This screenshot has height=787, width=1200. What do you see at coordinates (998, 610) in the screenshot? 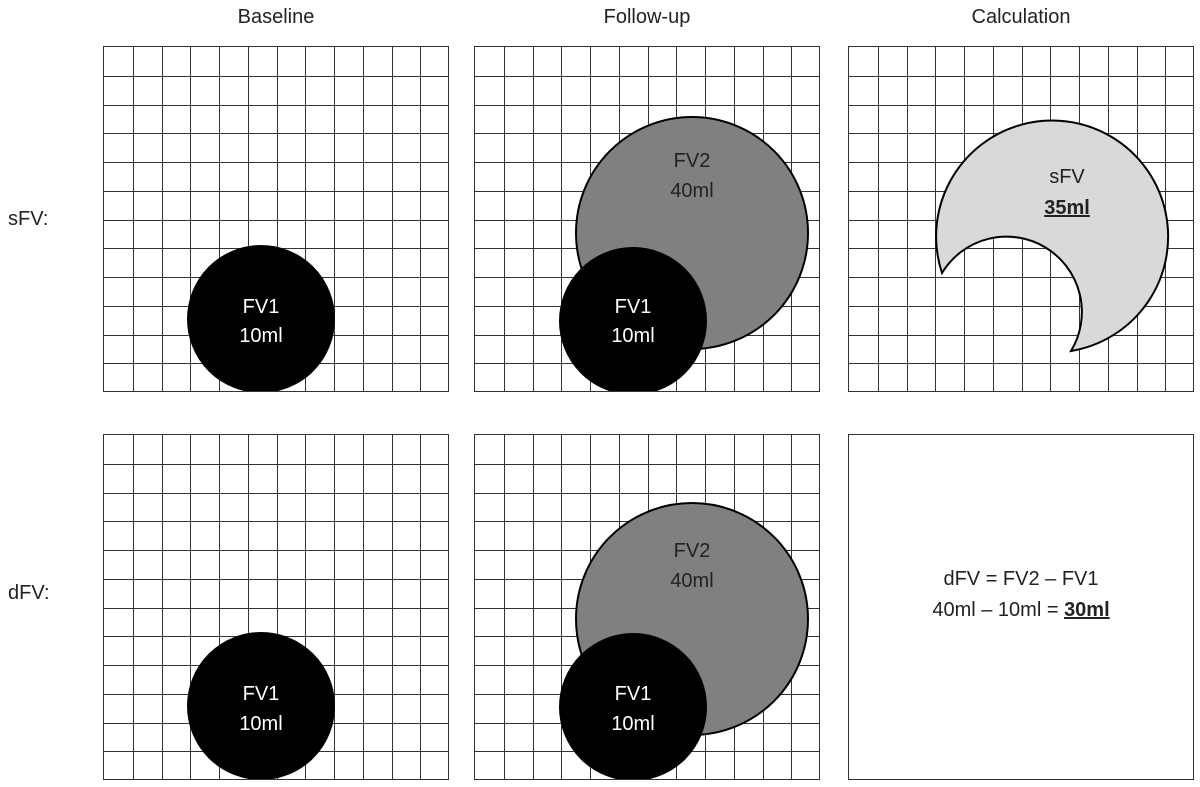
I see `dfv-expression: 40ml – 10ml =` at bounding box center [998, 610].